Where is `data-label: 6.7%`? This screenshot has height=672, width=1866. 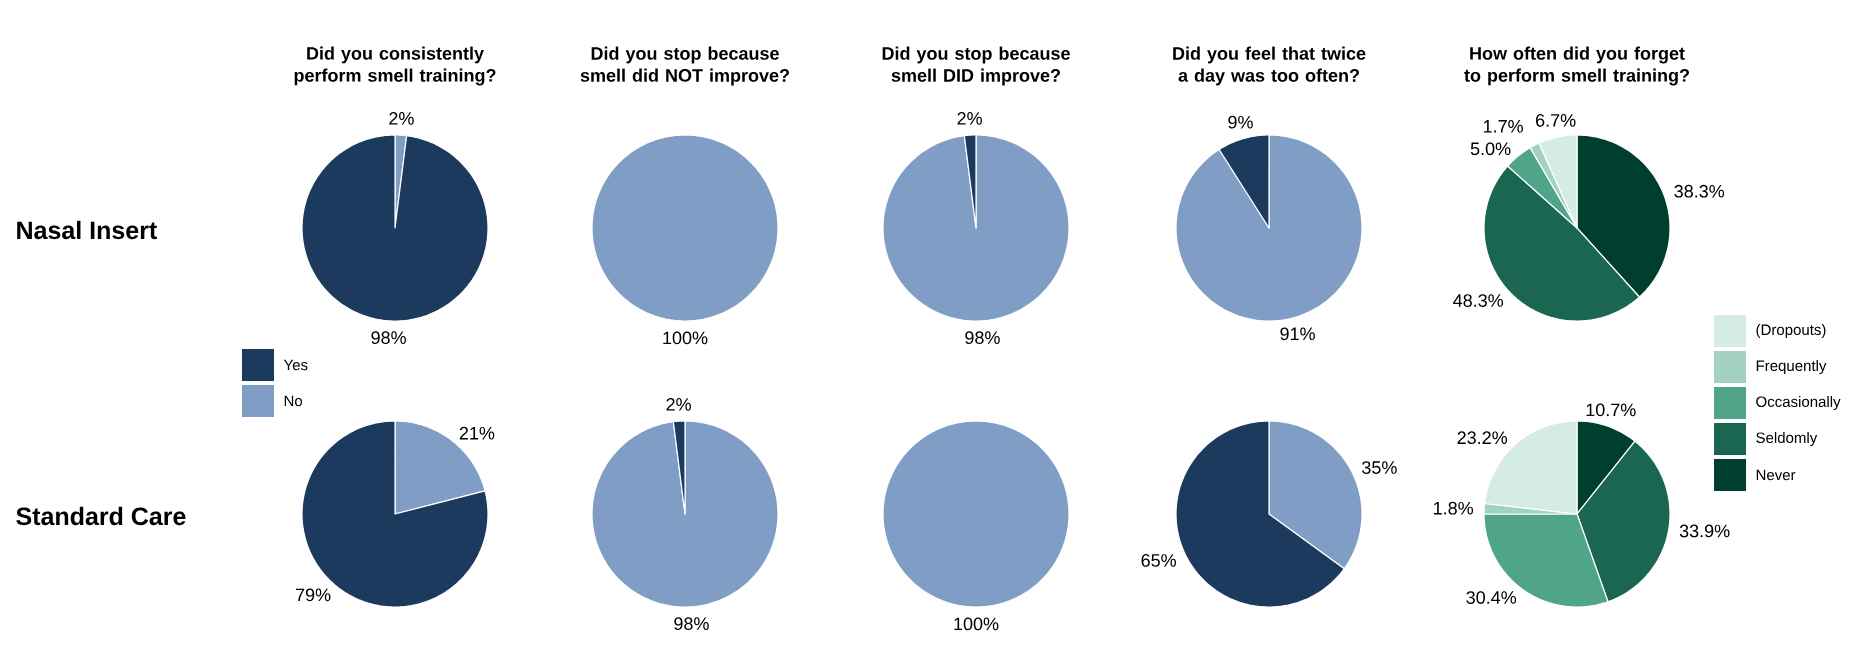
data-label: 6.7% is located at coordinates (1556, 120).